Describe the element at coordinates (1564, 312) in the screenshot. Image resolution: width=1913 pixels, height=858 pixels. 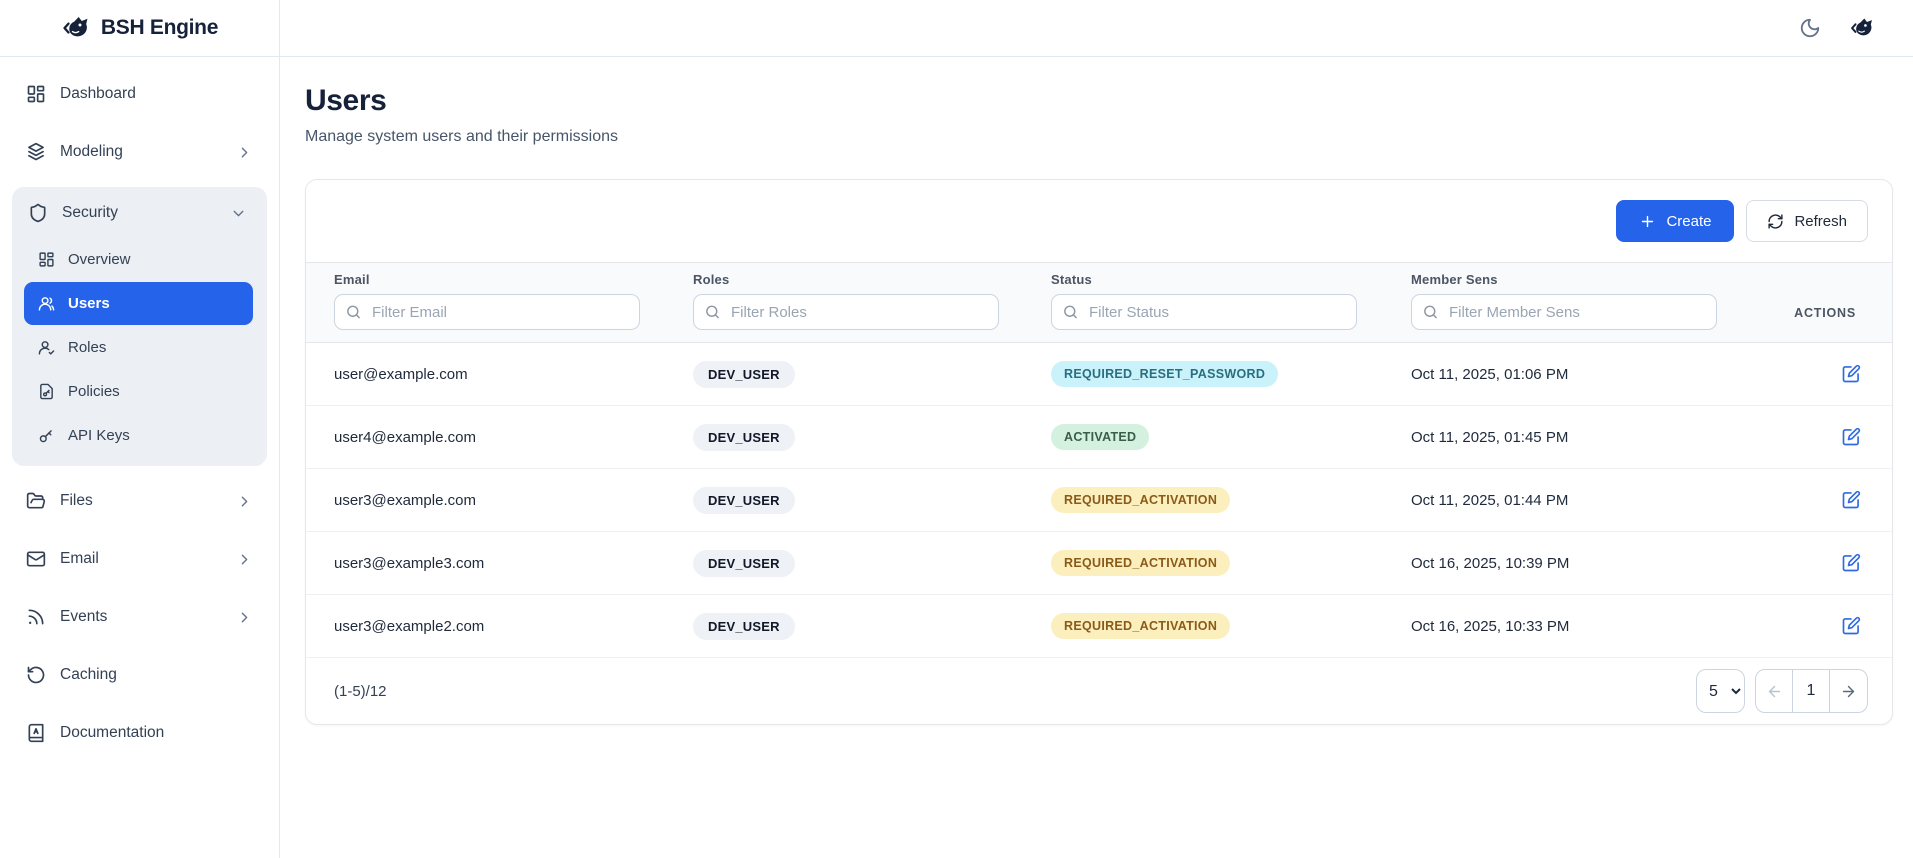
I see `member-sens-filter-input` at that location.